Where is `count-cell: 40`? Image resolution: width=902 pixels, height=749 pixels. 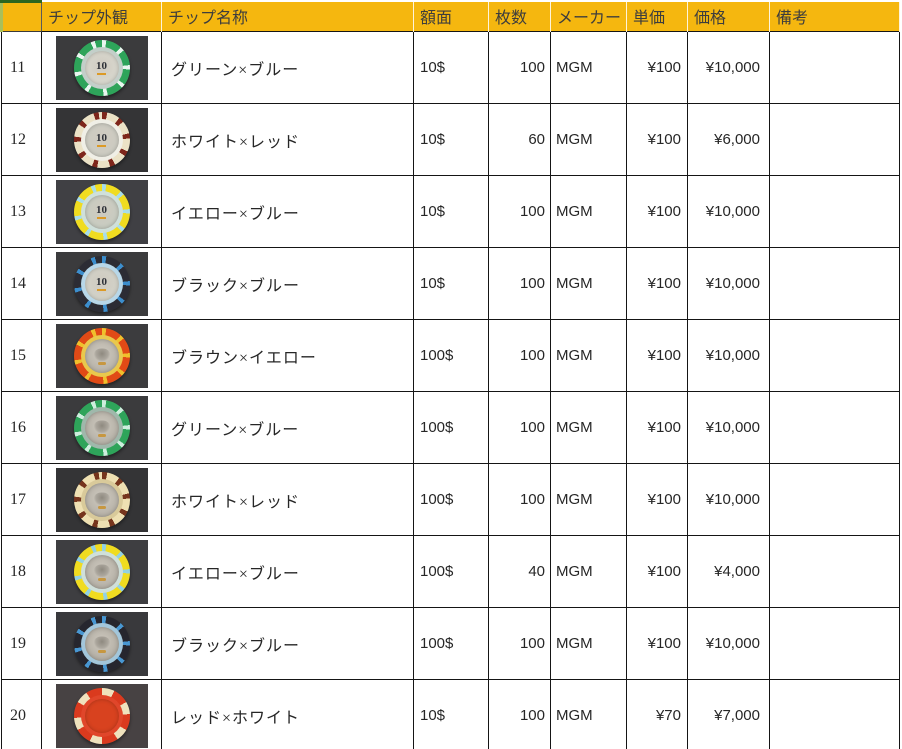
count-cell: 40 is located at coordinates (519, 571).